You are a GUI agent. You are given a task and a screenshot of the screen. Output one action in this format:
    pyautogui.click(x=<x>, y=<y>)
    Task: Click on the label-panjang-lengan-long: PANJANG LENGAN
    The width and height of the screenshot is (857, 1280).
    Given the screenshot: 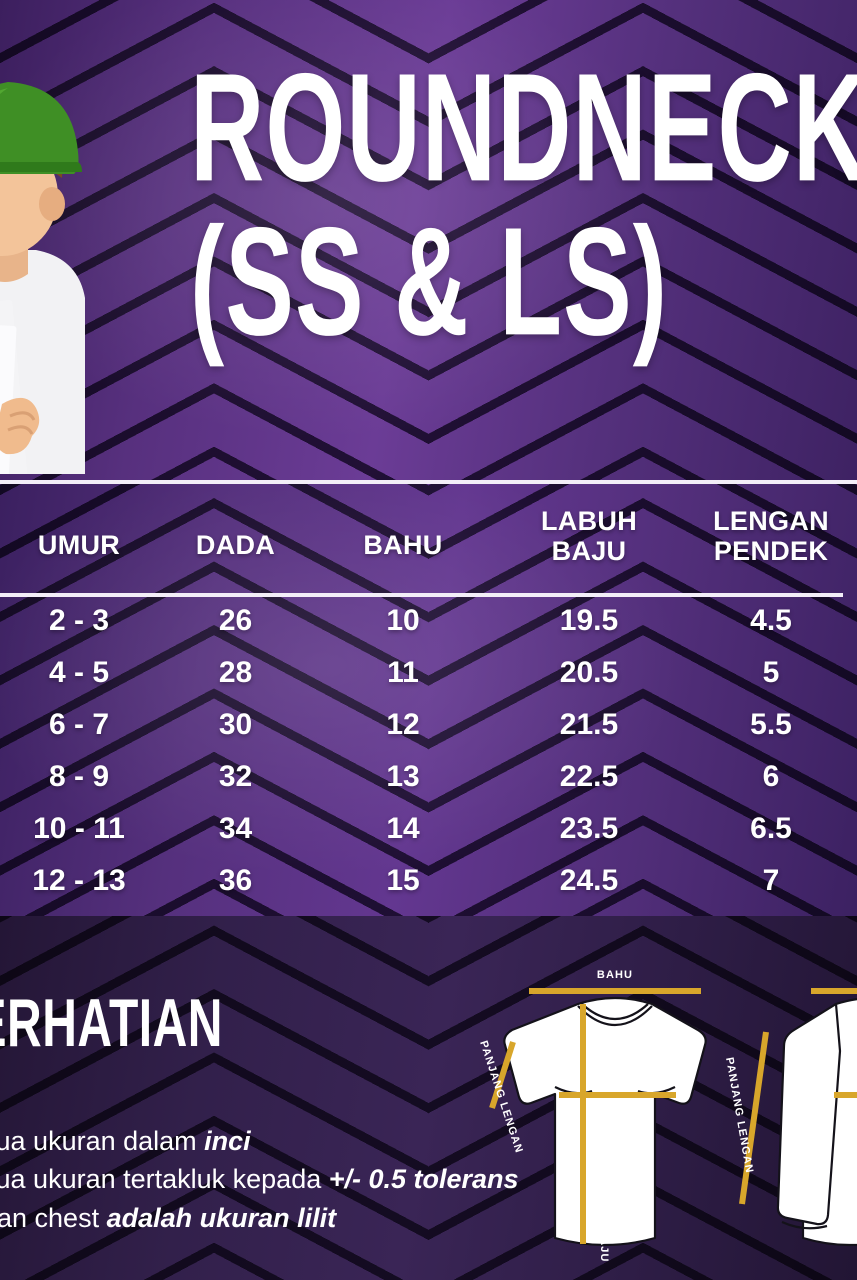 What is the action you would take?
    pyautogui.click(x=739, y=1115)
    